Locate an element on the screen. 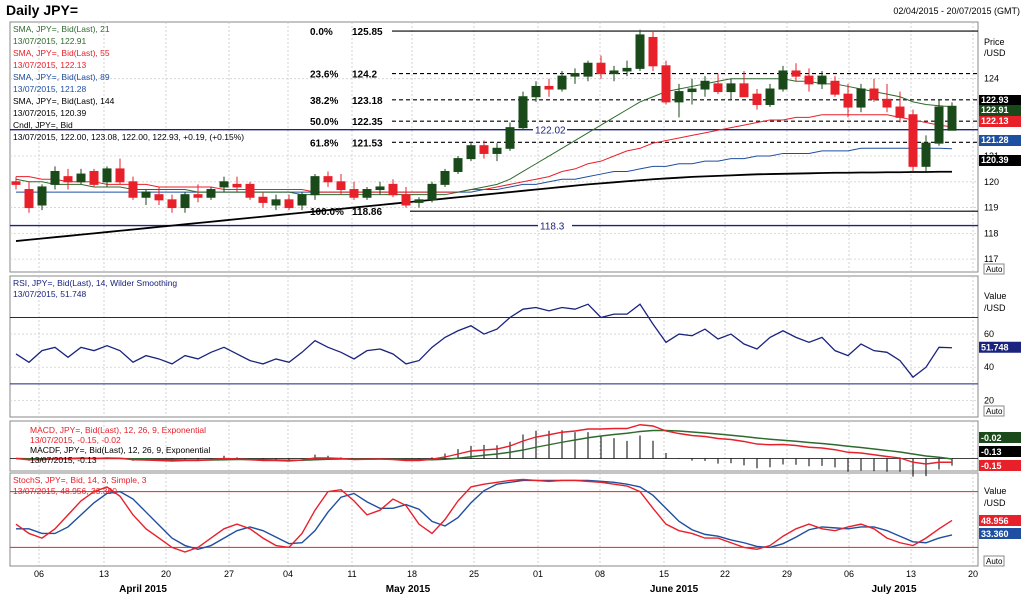 The image size is (1024, 608). macd-value-label: -0.02 is located at coordinates (991, 438).